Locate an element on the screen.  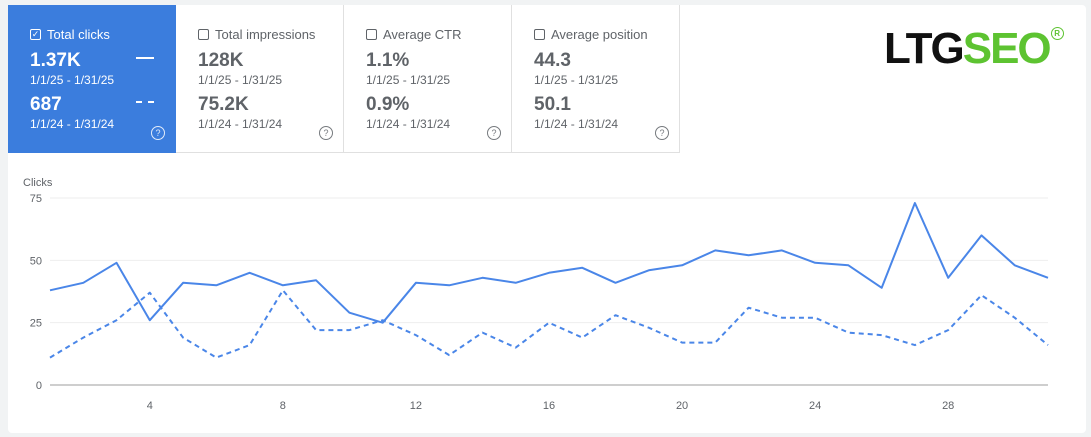
metric-value-previous: 687 is located at coordinates (46, 104).